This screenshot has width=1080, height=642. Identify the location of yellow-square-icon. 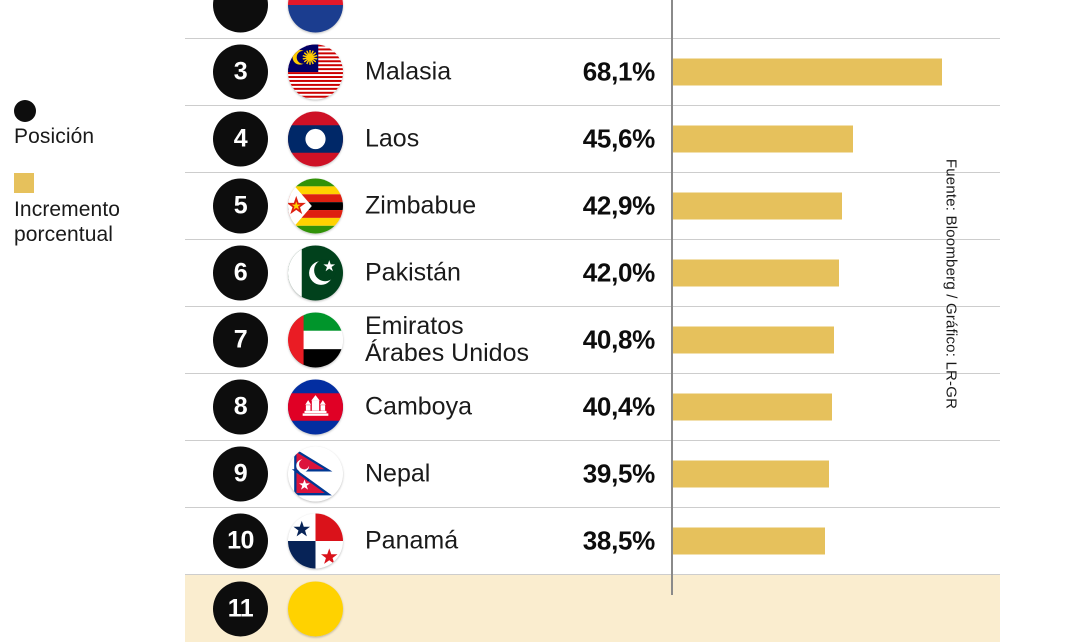
(24, 183).